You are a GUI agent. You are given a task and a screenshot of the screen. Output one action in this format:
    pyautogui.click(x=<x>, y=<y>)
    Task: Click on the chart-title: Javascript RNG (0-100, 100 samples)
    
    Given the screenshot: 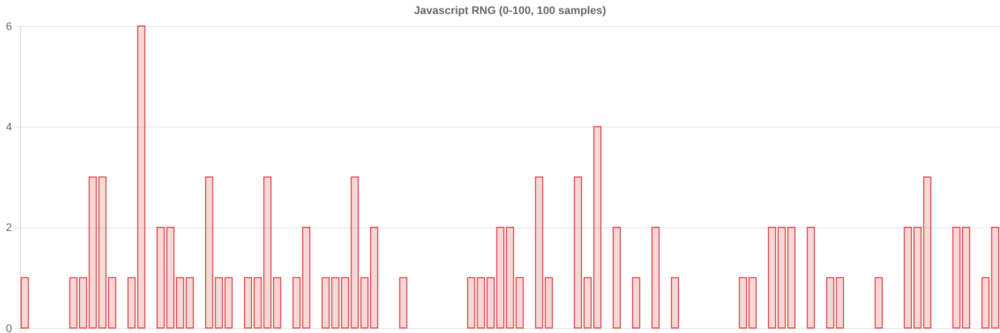 What is the action you would take?
    pyautogui.click(x=510, y=11)
    